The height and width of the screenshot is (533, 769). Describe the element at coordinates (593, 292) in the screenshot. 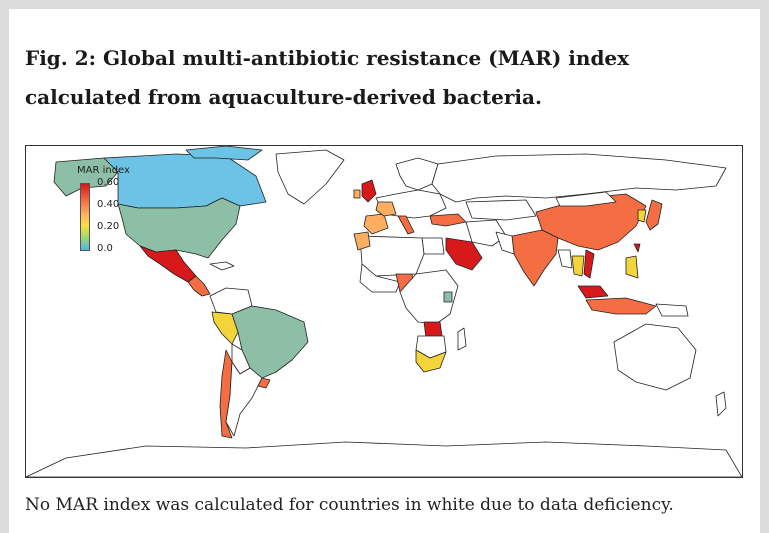

I see `region-malaysia` at that location.